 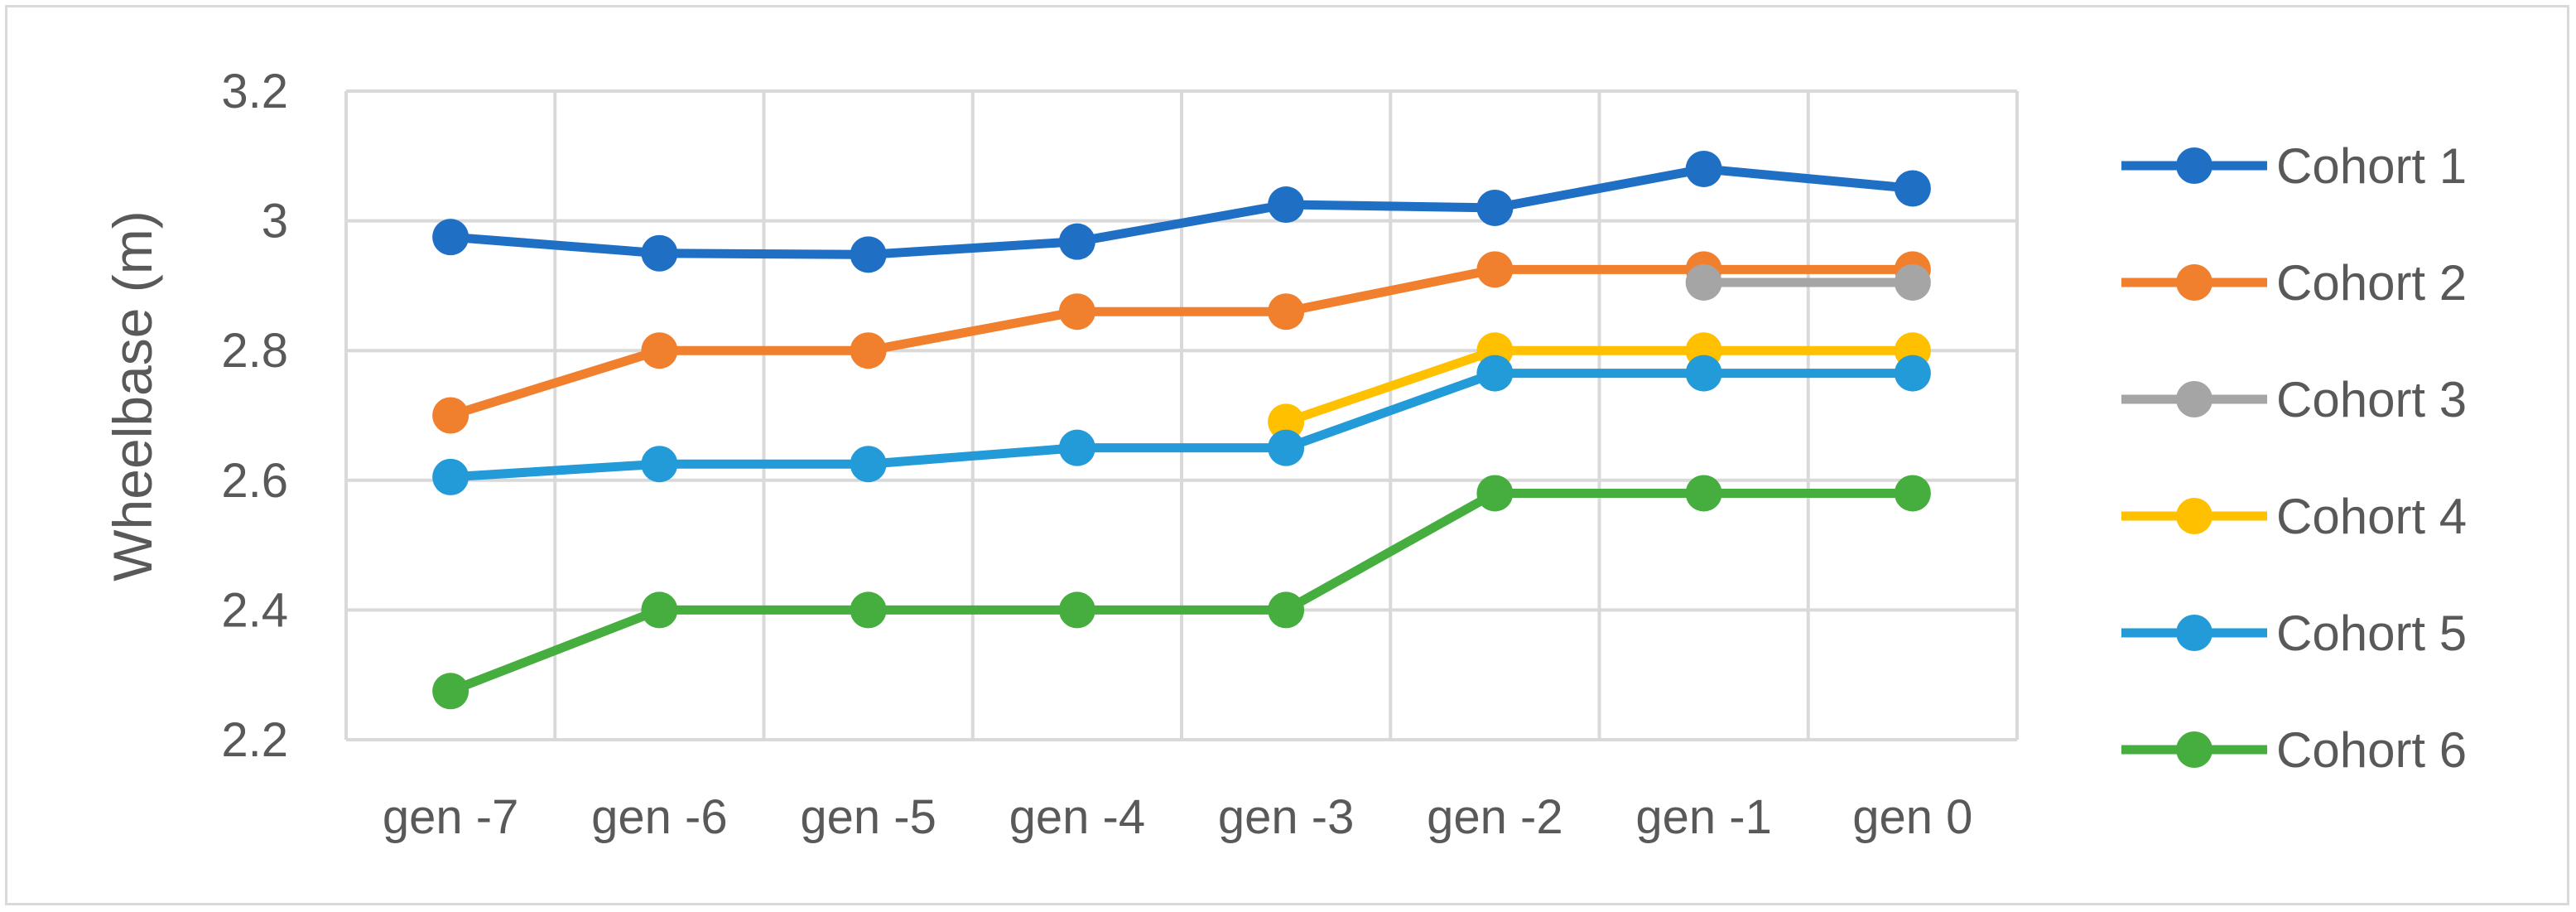 I want to click on y-tick-label: 3, so click(x=275, y=222).